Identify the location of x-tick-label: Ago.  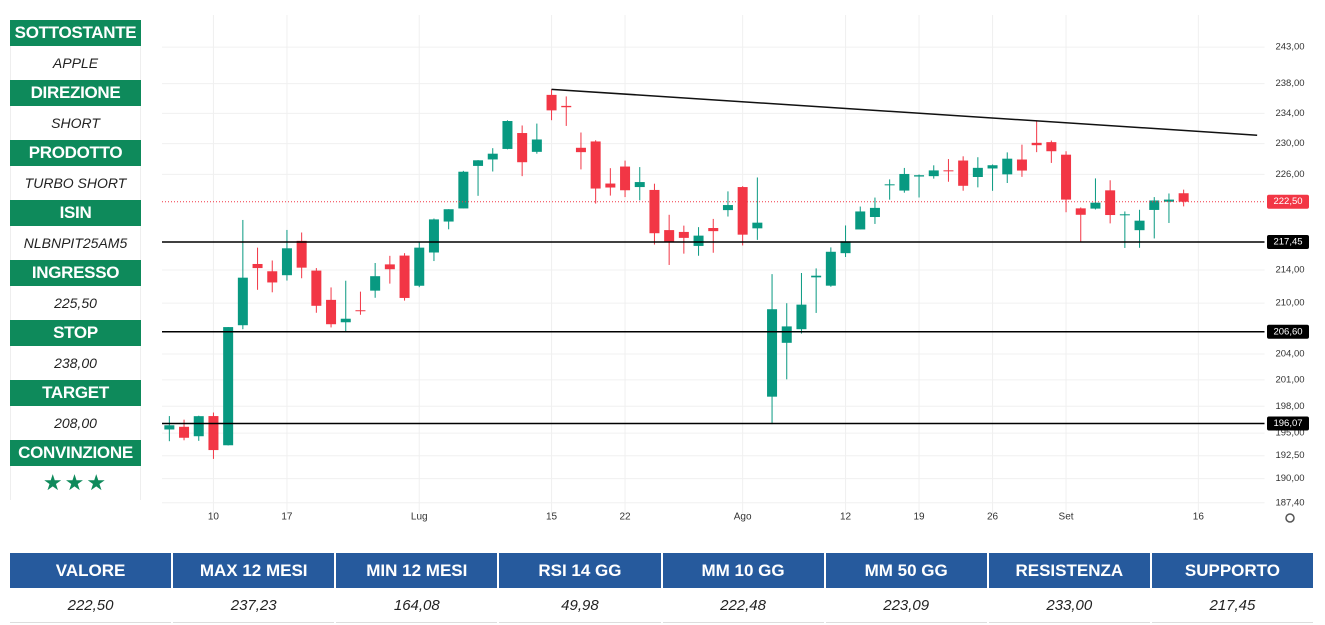
(743, 517).